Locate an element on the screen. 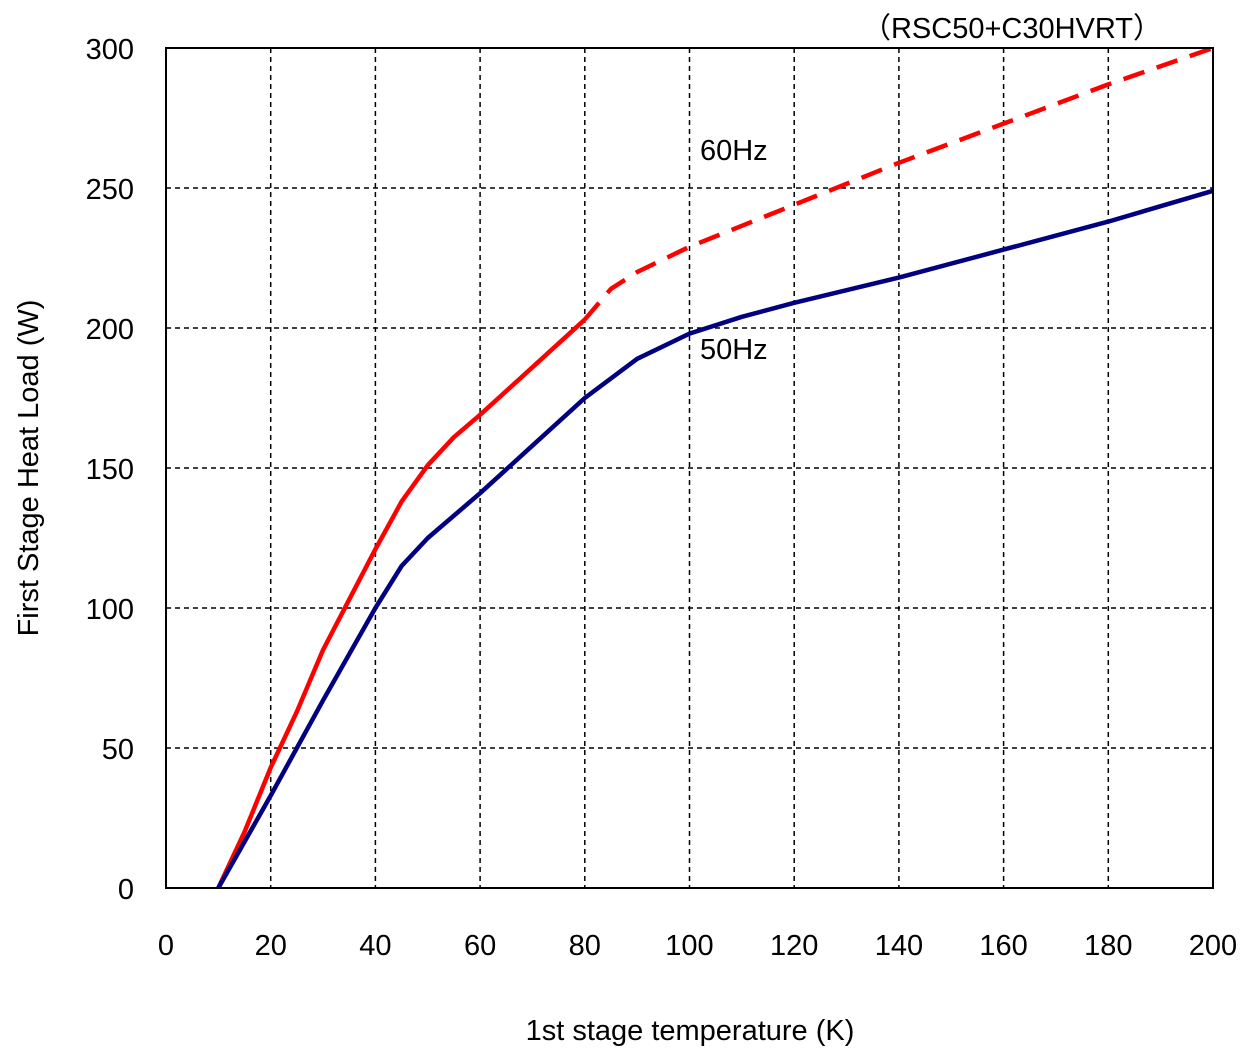  top-annotation: （RSC50+C30HVRT） is located at coordinates (1012, 29).